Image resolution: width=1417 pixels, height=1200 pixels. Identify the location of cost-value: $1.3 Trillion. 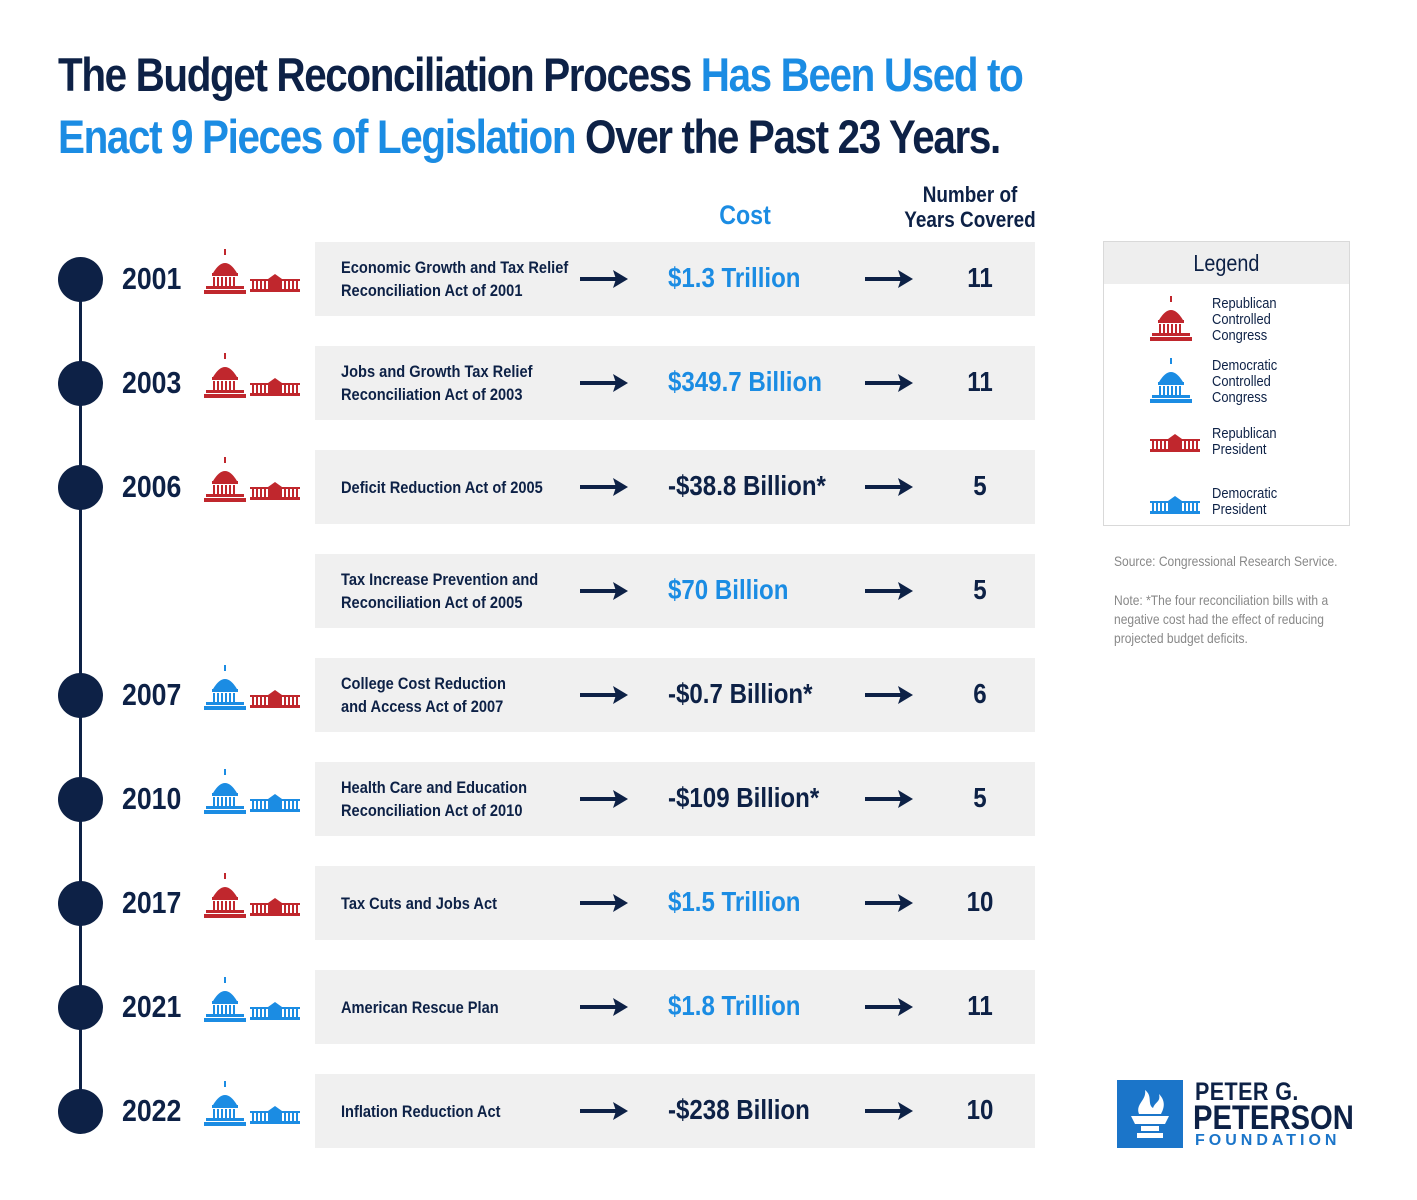
(734, 277).